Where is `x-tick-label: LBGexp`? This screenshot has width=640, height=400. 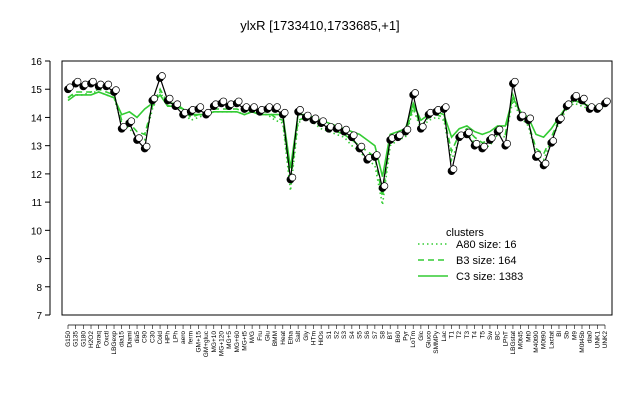 x-tick-label: LBGexp is located at coordinates (114, 343).